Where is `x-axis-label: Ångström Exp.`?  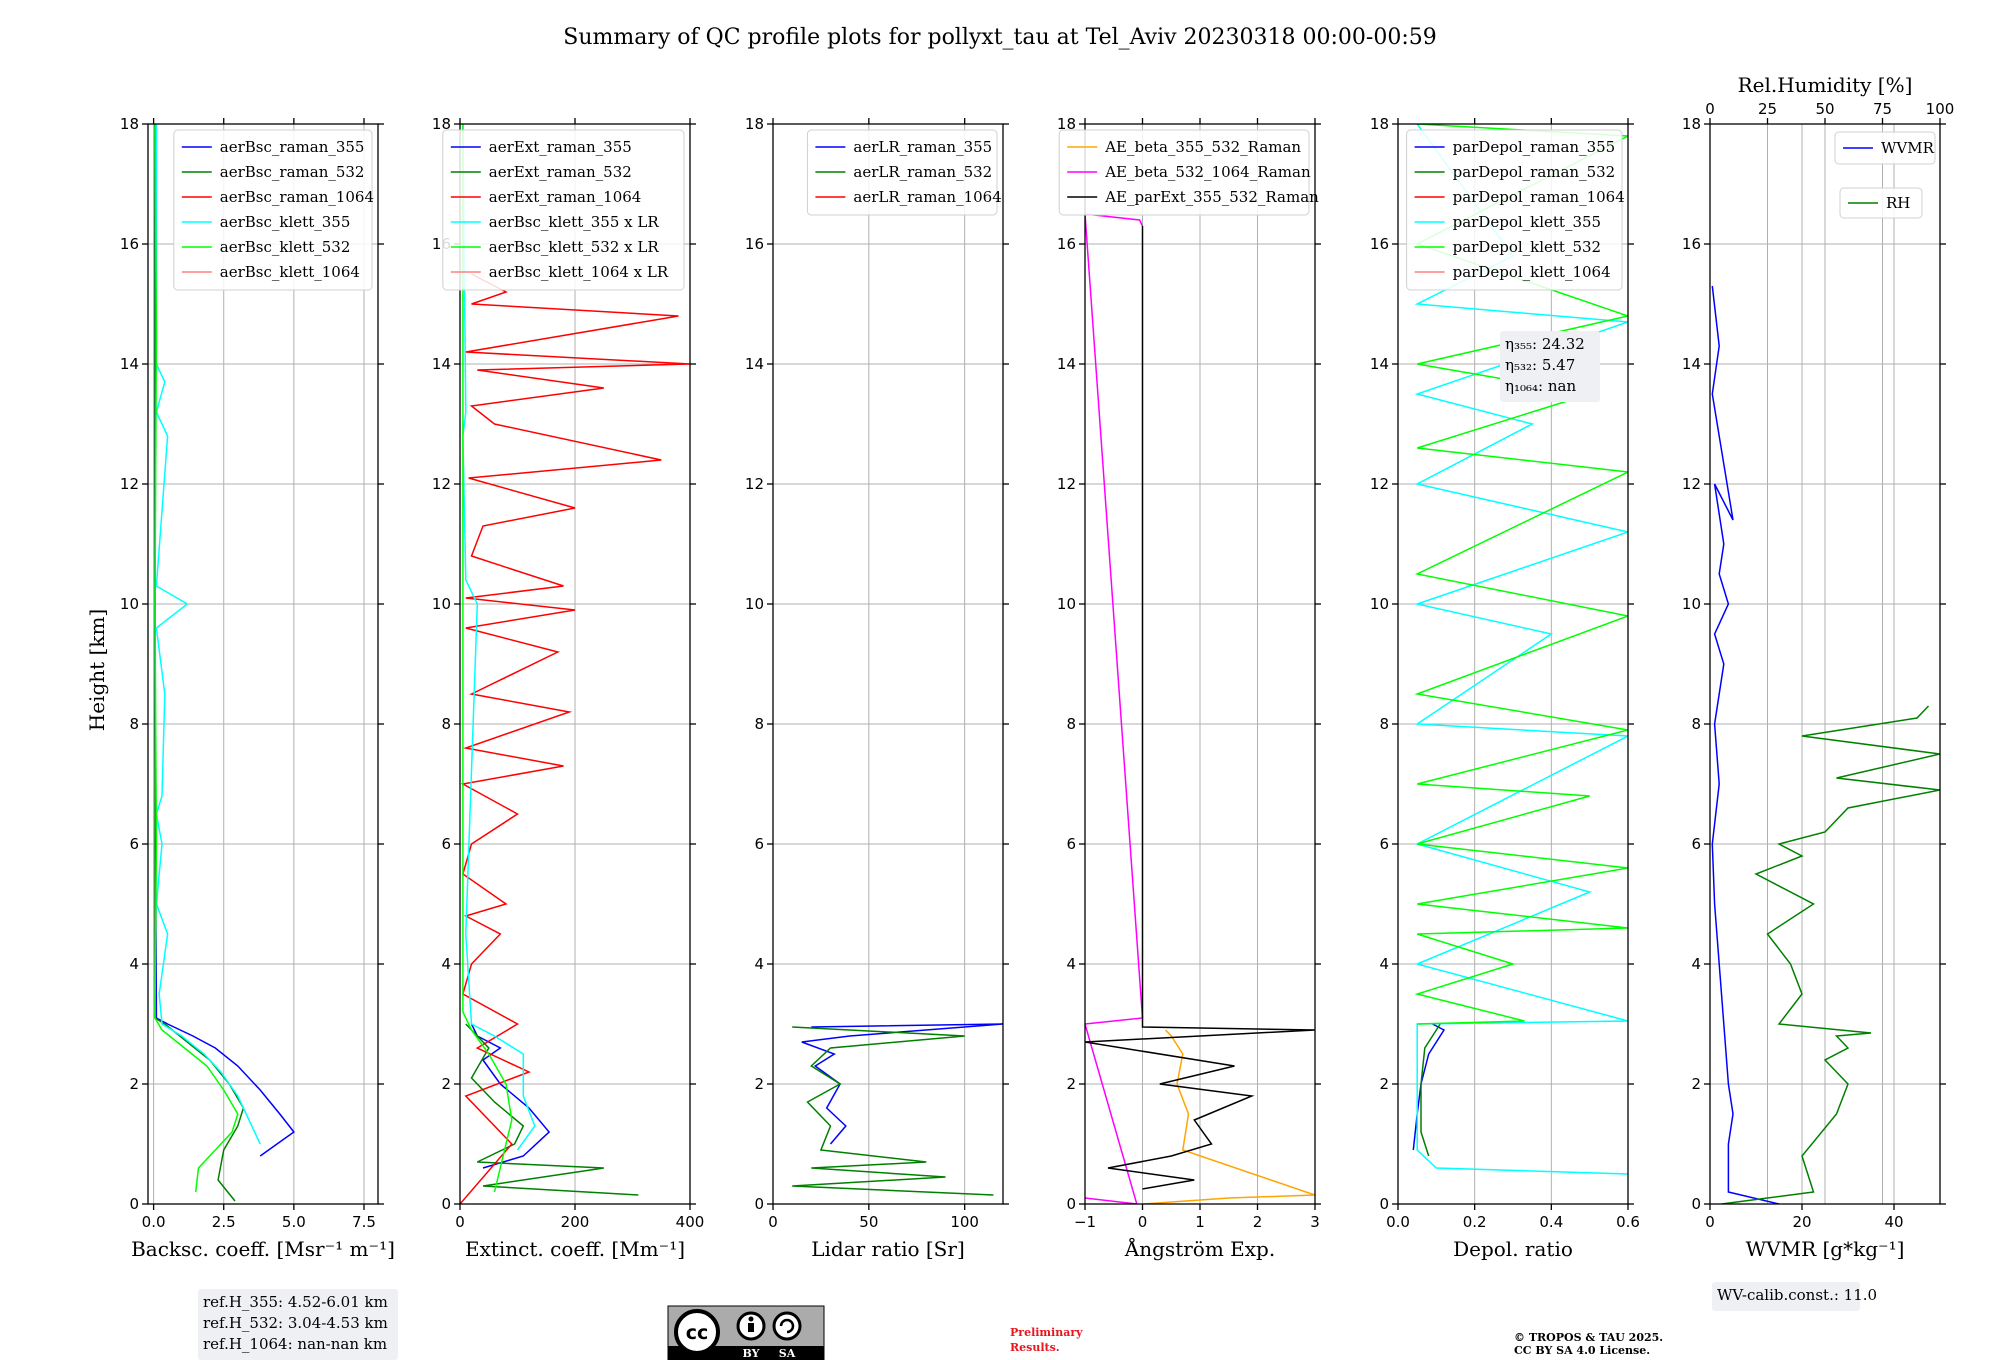
x-axis-label: Ångström Exp. is located at coordinates (1199, 1248).